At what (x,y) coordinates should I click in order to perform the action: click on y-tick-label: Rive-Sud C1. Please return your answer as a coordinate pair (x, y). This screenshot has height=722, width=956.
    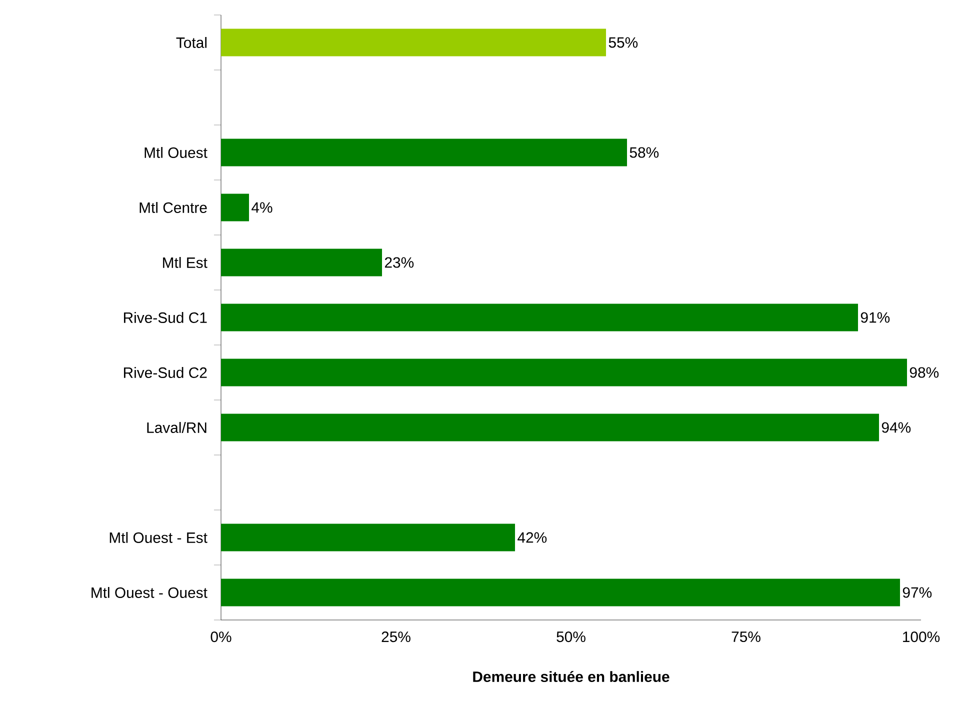
    Looking at the image, I should click on (165, 317).